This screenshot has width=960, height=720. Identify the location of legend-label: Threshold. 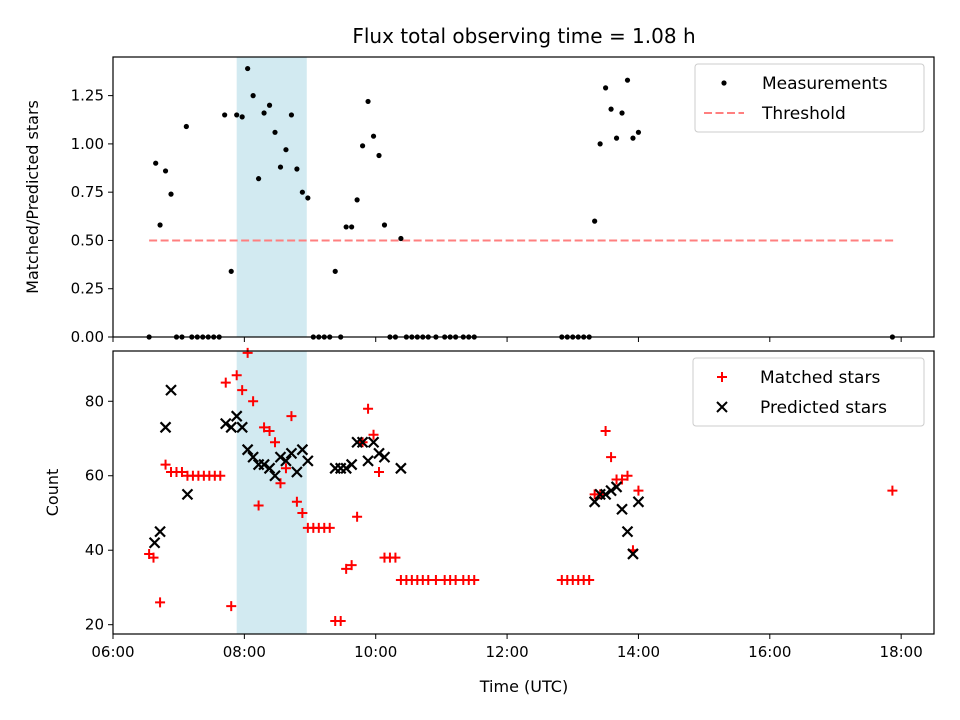
(803, 114).